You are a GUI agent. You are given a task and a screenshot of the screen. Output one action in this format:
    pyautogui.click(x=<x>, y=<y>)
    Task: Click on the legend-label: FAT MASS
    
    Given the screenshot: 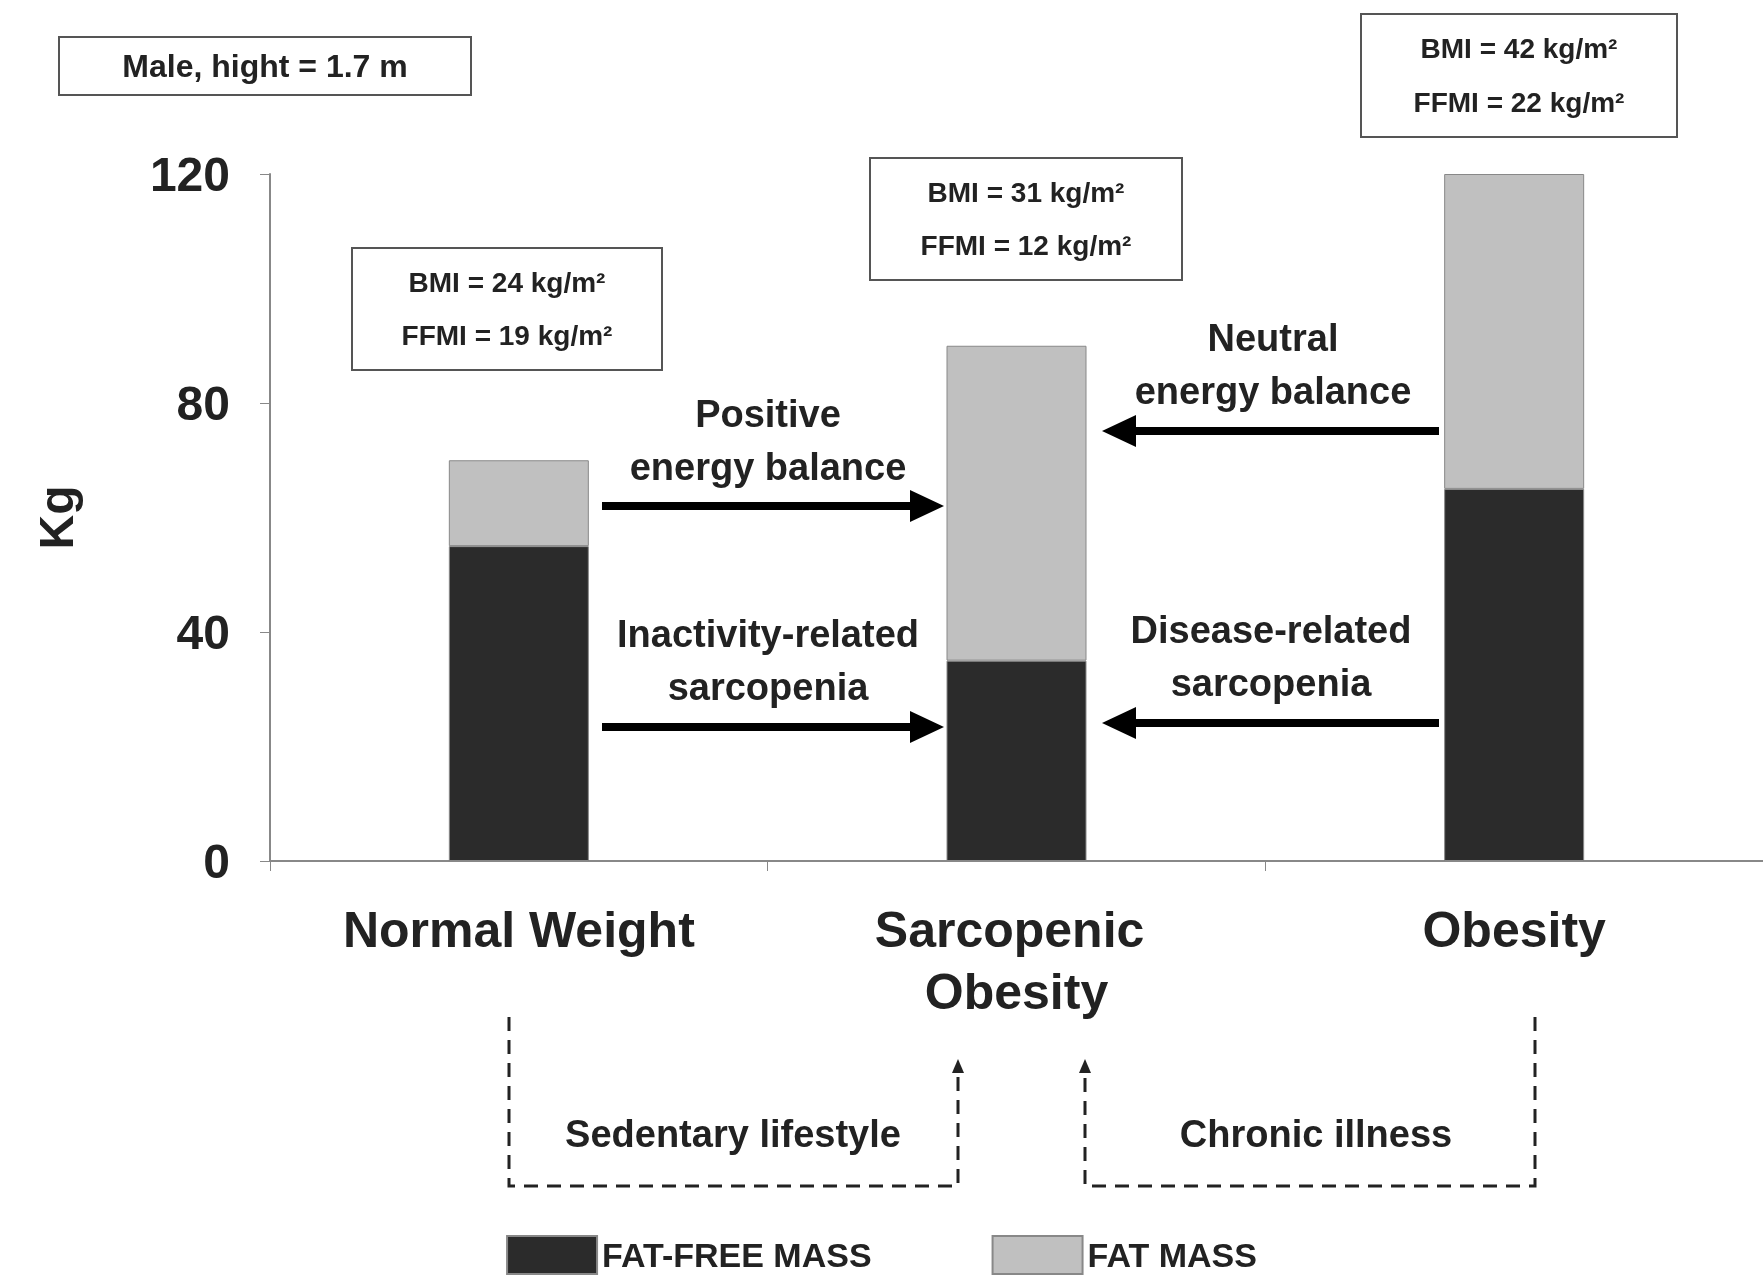 What is the action you would take?
    pyautogui.click(x=1172, y=1255)
    